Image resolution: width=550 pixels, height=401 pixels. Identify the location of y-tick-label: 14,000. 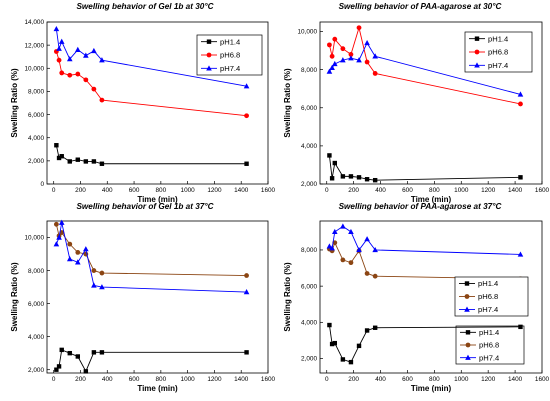
(34, 22).